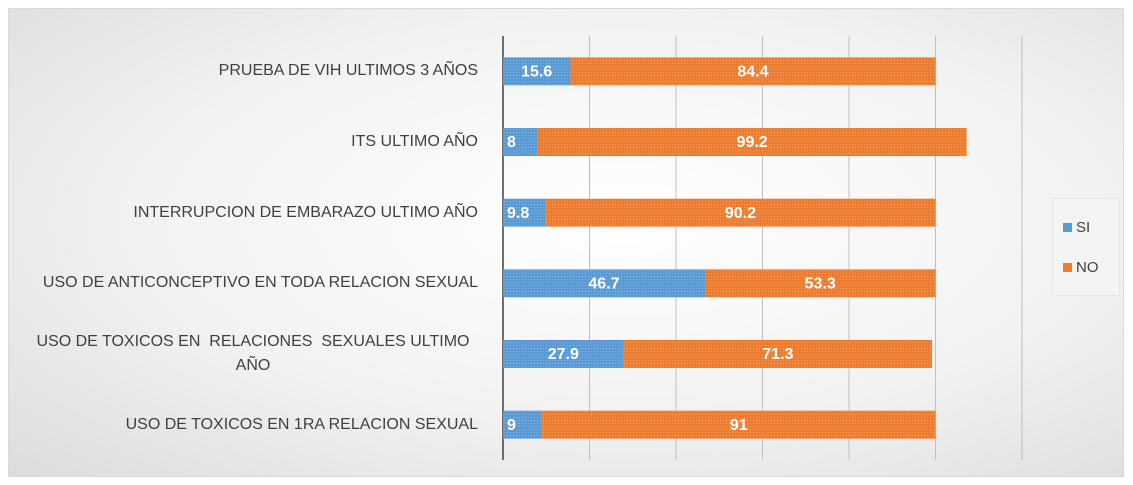 The image size is (1133, 485). What do you see at coordinates (301, 424) in the screenshot?
I see `category-text: USO DE TOXICOS EN 1RA RELACION SEXUAL` at bounding box center [301, 424].